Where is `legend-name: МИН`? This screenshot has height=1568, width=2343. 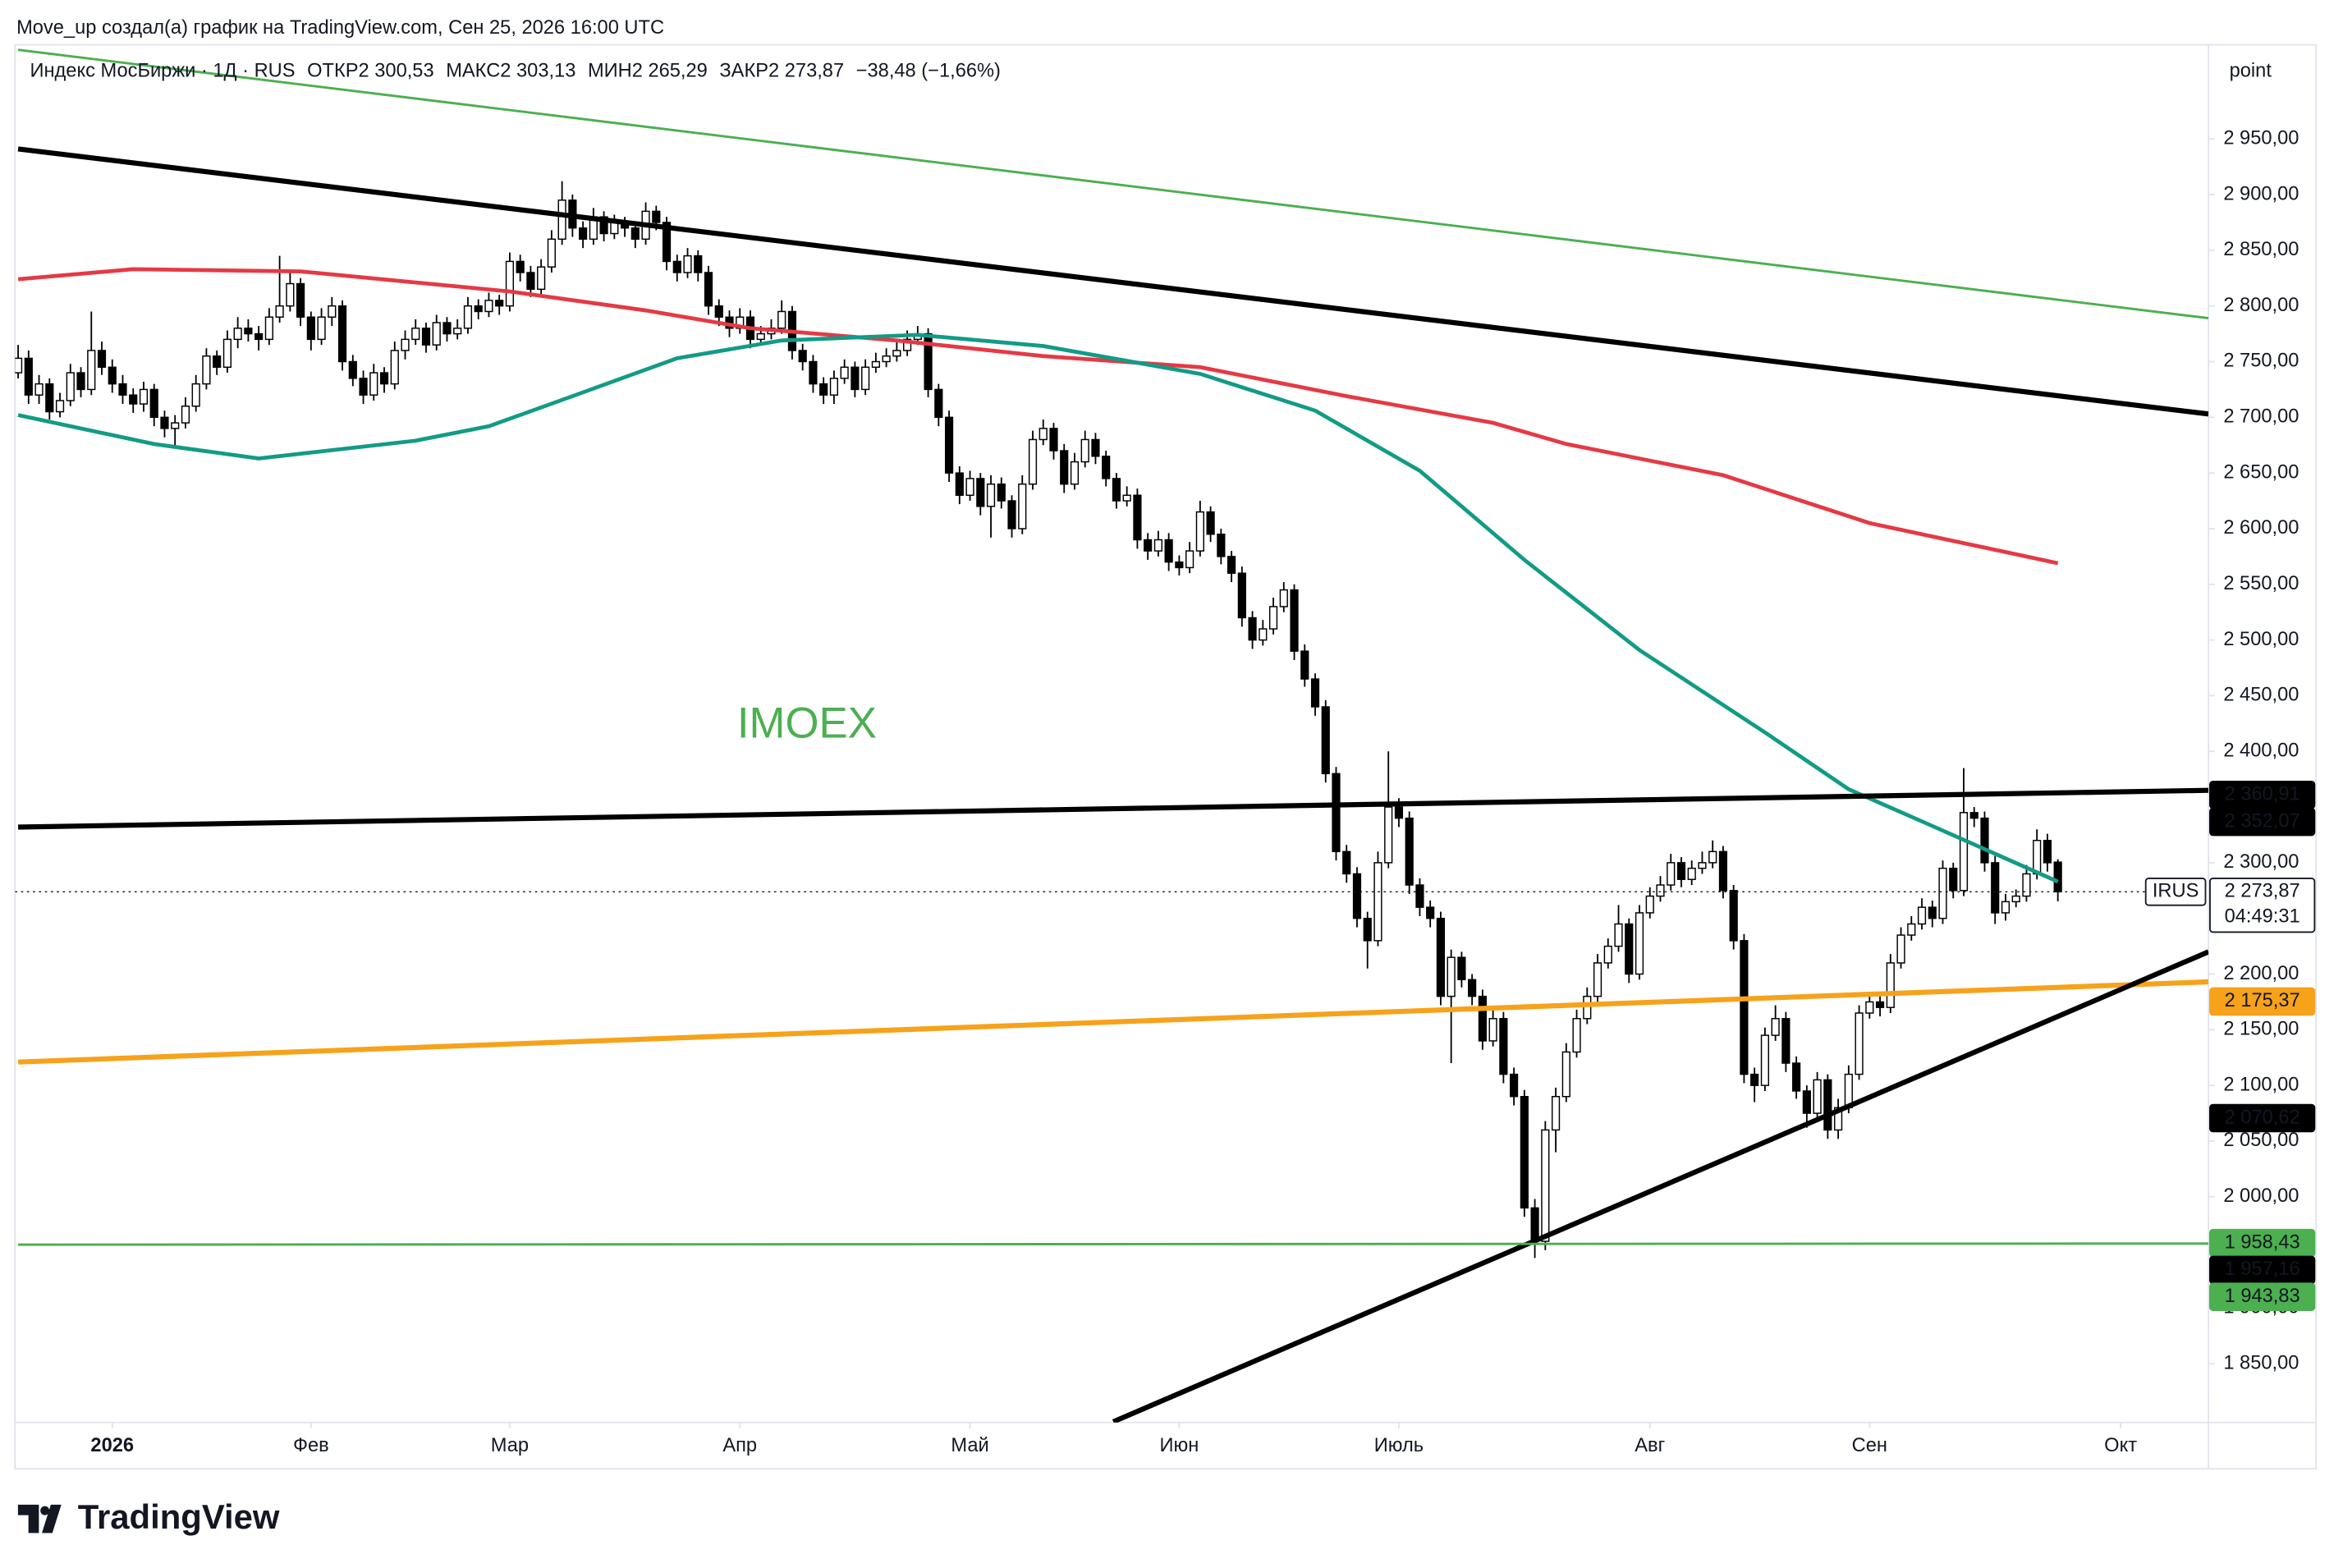
legend-name: МИН is located at coordinates (610, 71).